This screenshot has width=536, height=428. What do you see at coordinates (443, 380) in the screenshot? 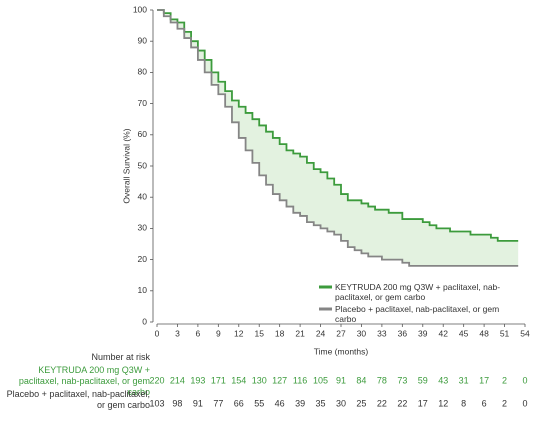
I see `at-risk-count: 43` at bounding box center [443, 380].